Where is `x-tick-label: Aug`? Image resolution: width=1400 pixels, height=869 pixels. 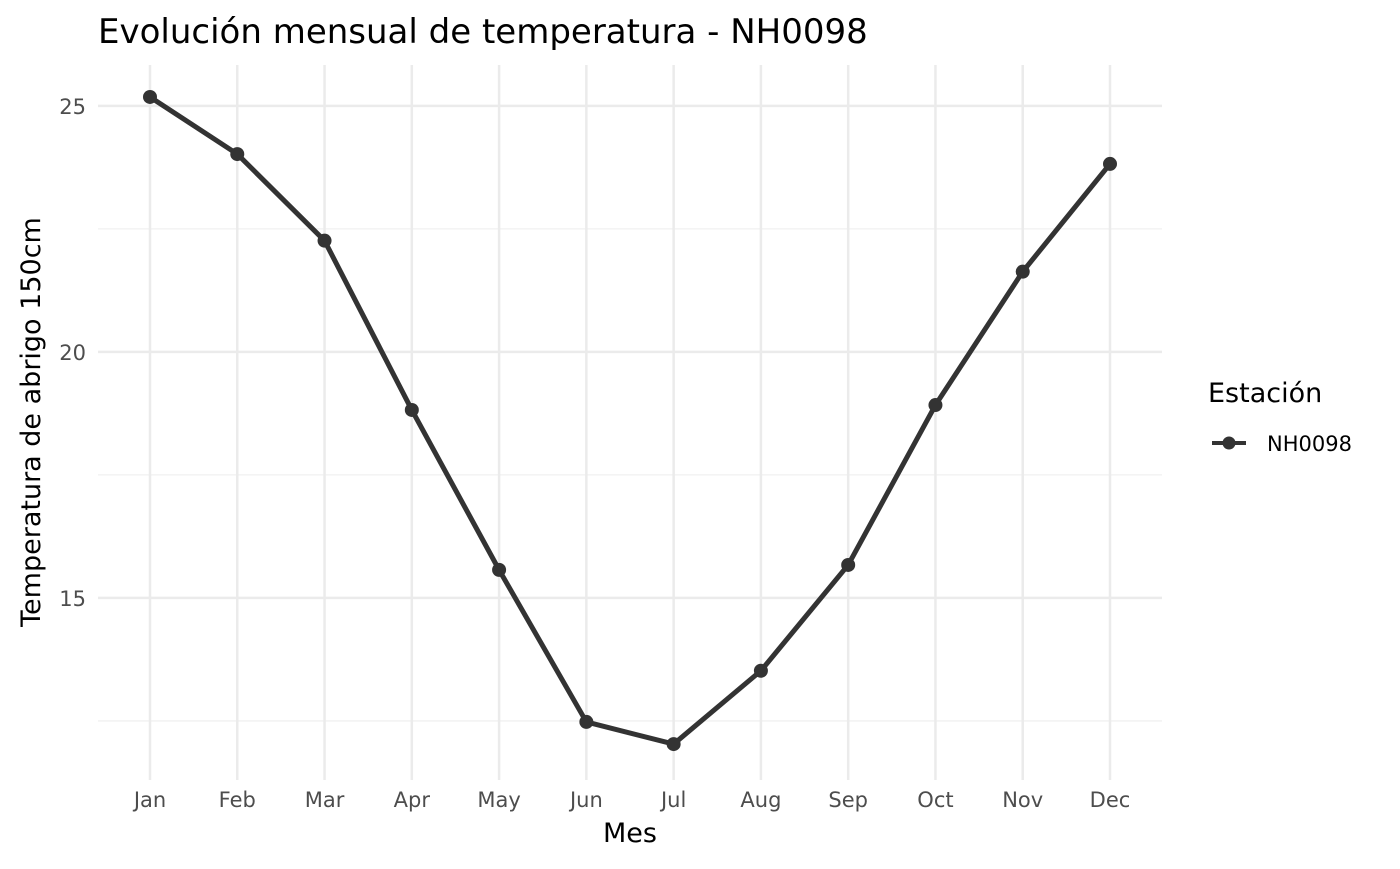
x-tick-label: Aug is located at coordinates (760, 800).